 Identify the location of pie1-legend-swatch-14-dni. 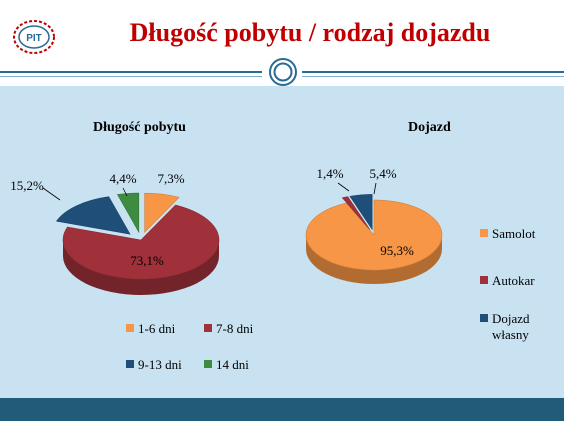
(208, 364).